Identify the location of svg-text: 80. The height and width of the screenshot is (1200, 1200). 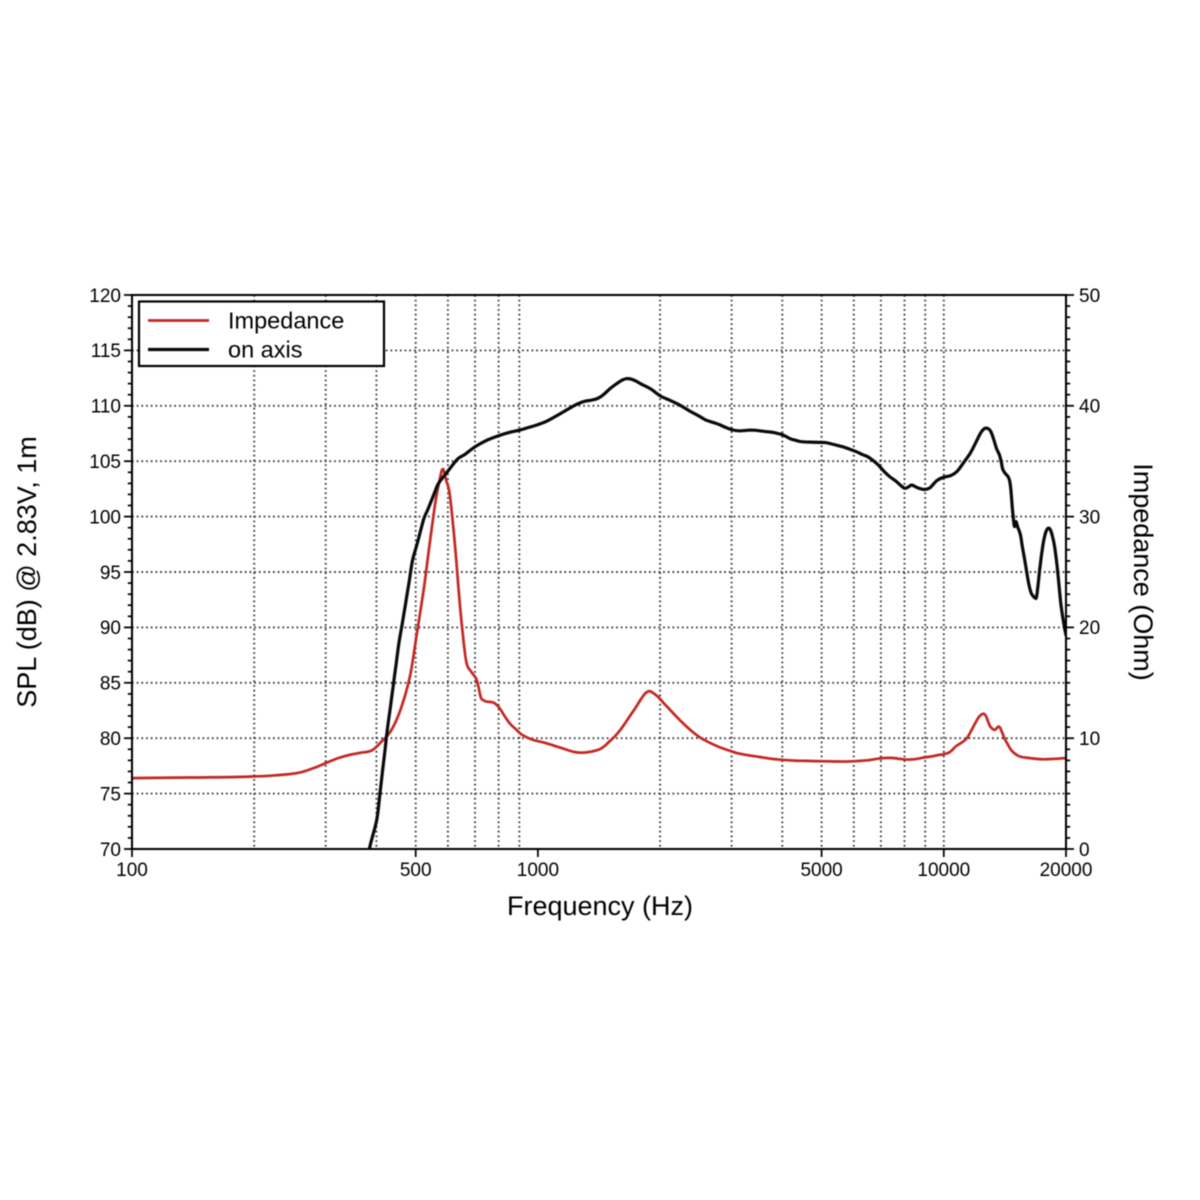
(110, 739).